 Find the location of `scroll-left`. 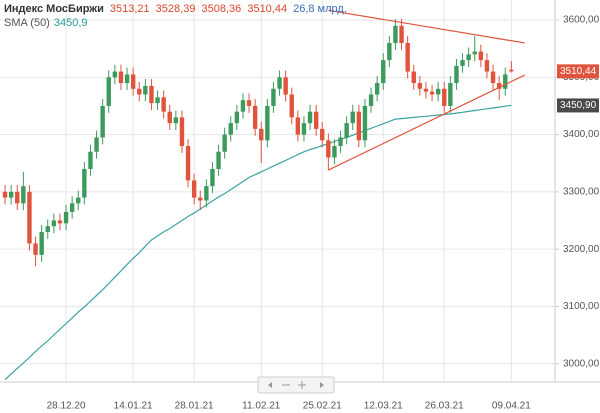

scroll-left is located at coordinates (270, 385).